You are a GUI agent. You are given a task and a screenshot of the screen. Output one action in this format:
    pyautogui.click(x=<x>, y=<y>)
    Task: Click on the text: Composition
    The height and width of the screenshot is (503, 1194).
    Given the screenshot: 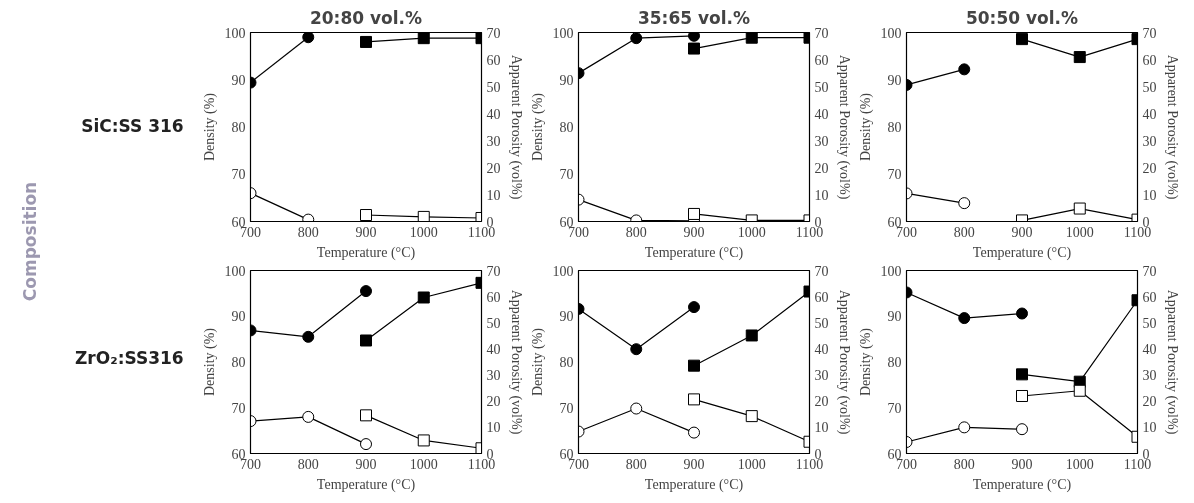 What is the action you would take?
    pyautogui.click(x=30, y=241)
    